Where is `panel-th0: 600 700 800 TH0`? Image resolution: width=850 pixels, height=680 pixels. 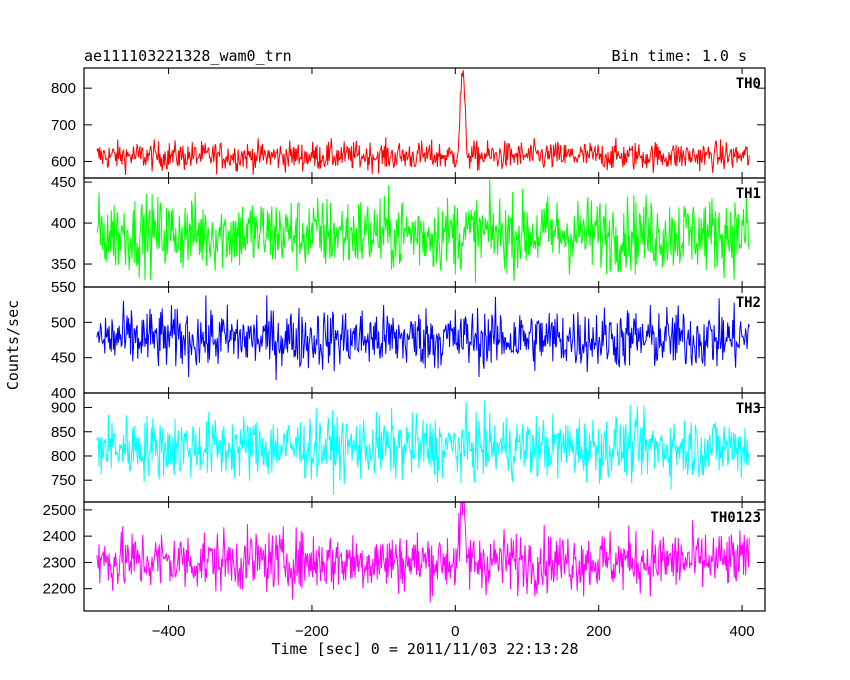 panel-th0: 600 700 800 TH0 is located at coordinates (408, 123).